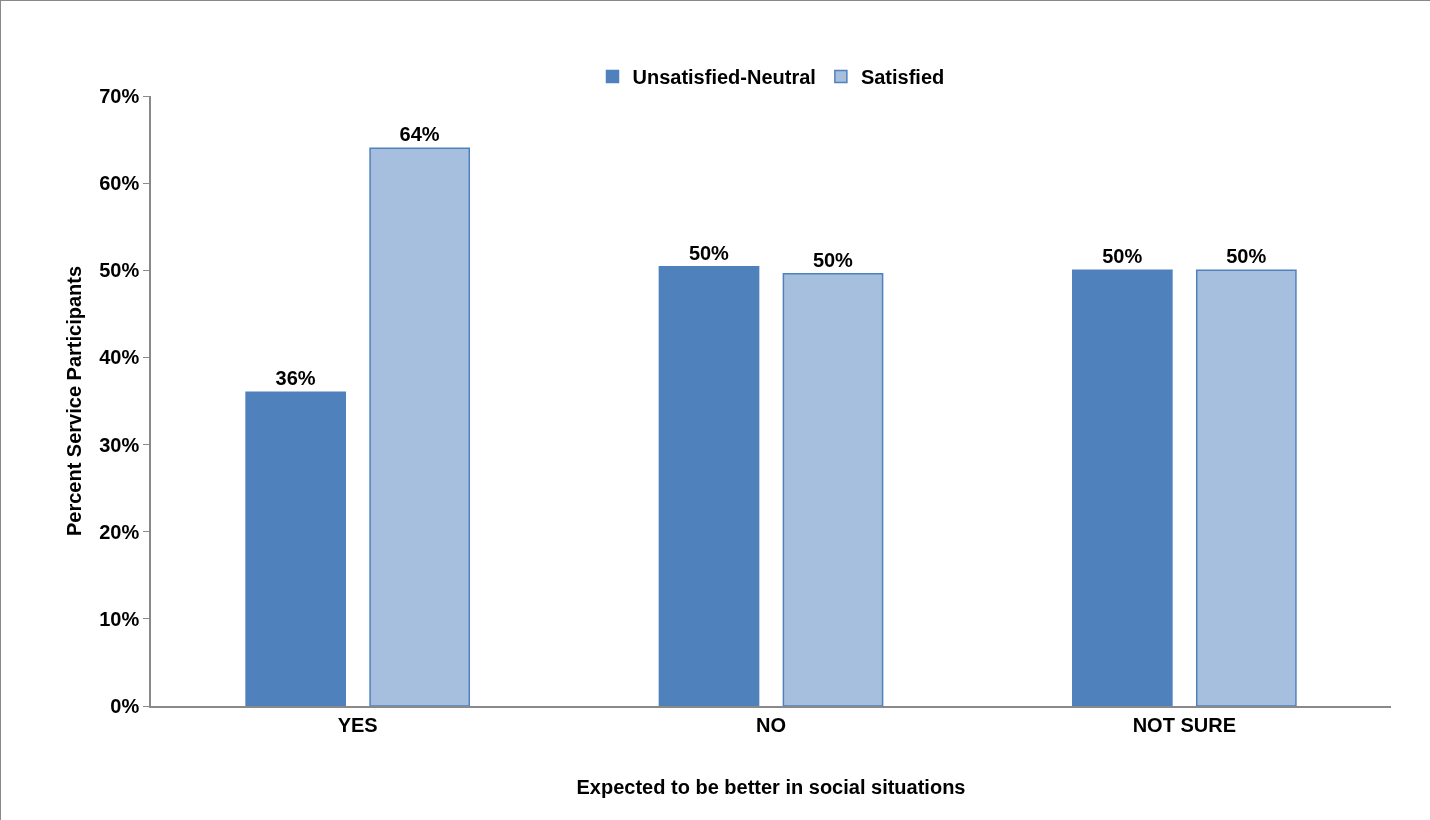  What do you see at coordinates (119, 357) in the screenshot?
I see `y-tick-label: 40%` at bounding box center [119, 357].